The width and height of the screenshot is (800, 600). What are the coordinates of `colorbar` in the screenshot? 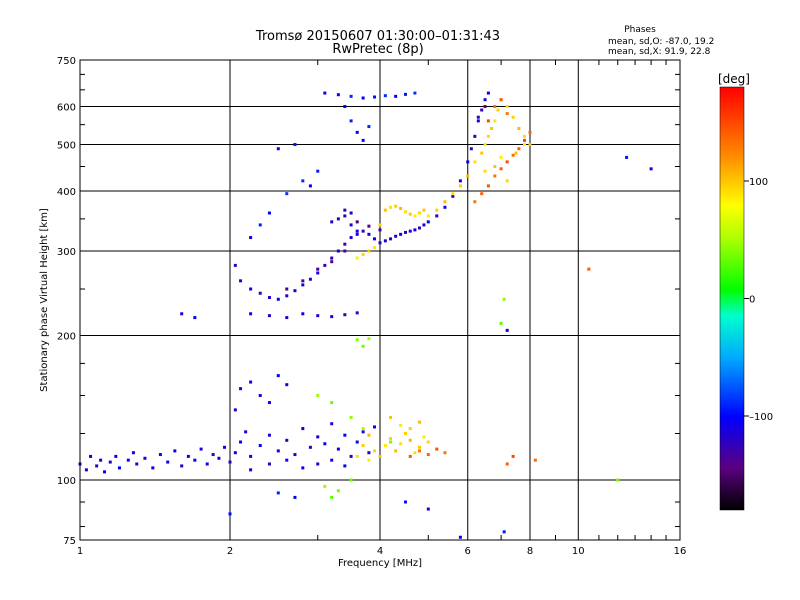 It's located at (732, 298).